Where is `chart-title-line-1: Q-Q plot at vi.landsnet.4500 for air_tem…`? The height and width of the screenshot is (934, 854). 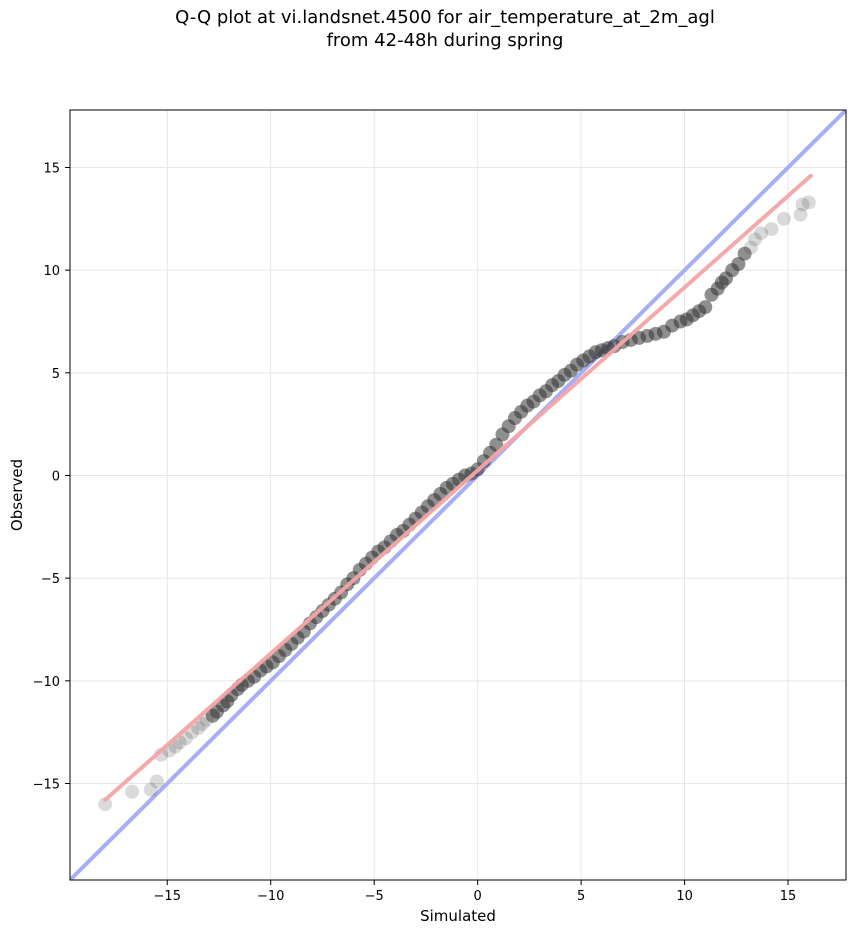 chart-title-line-1: Q-Q plot at vi.landsnet.4500 for air_tem… is located at coordinates (445, 17).